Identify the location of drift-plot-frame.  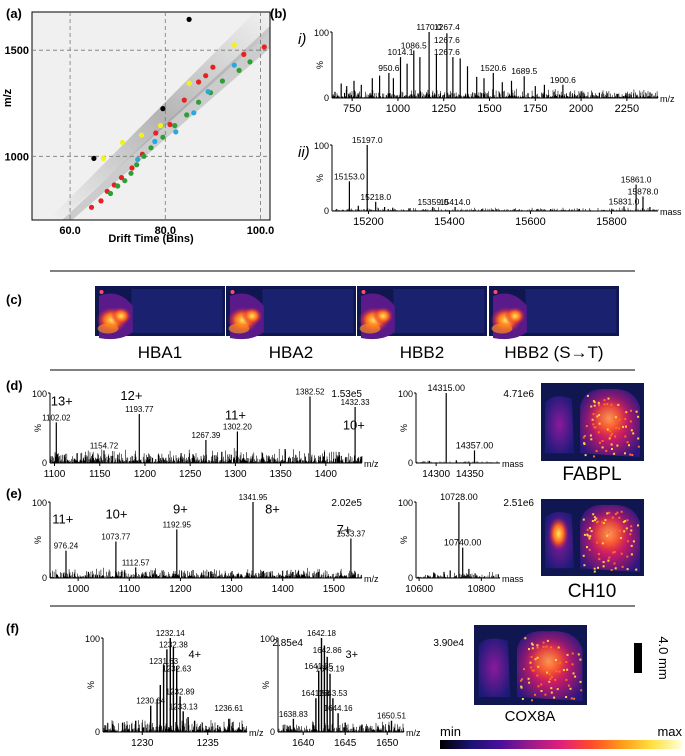
(151, 116).